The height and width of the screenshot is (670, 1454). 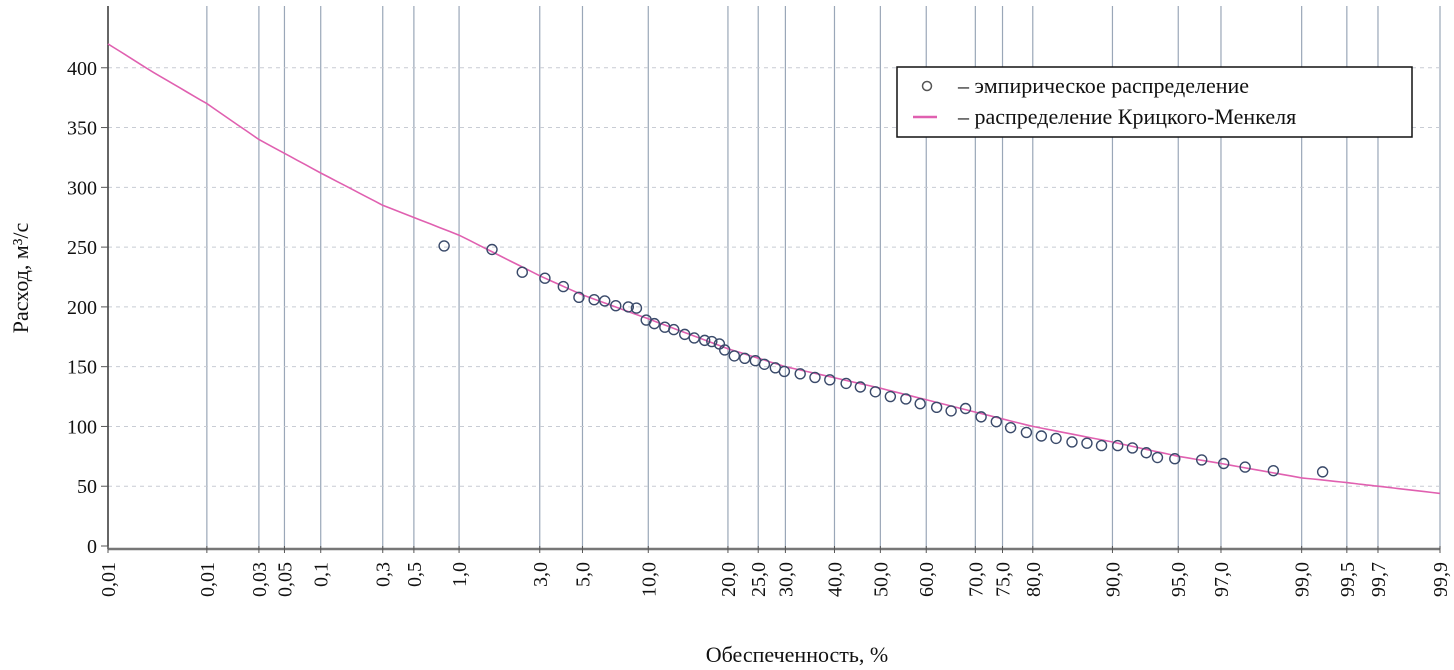 What do you see at coordinates (322, 574) in the screenshot?
I see `x-tick-label: 0,1` at bounding box center [322, 574].